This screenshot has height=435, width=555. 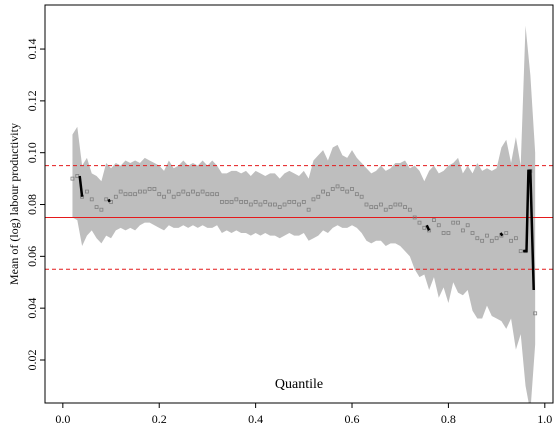 What do you see at coordinates (14, 204) in the screenshot?
I see `y-axis-label: Mean of (log) labour productivity` at bounding box center [14, 204].